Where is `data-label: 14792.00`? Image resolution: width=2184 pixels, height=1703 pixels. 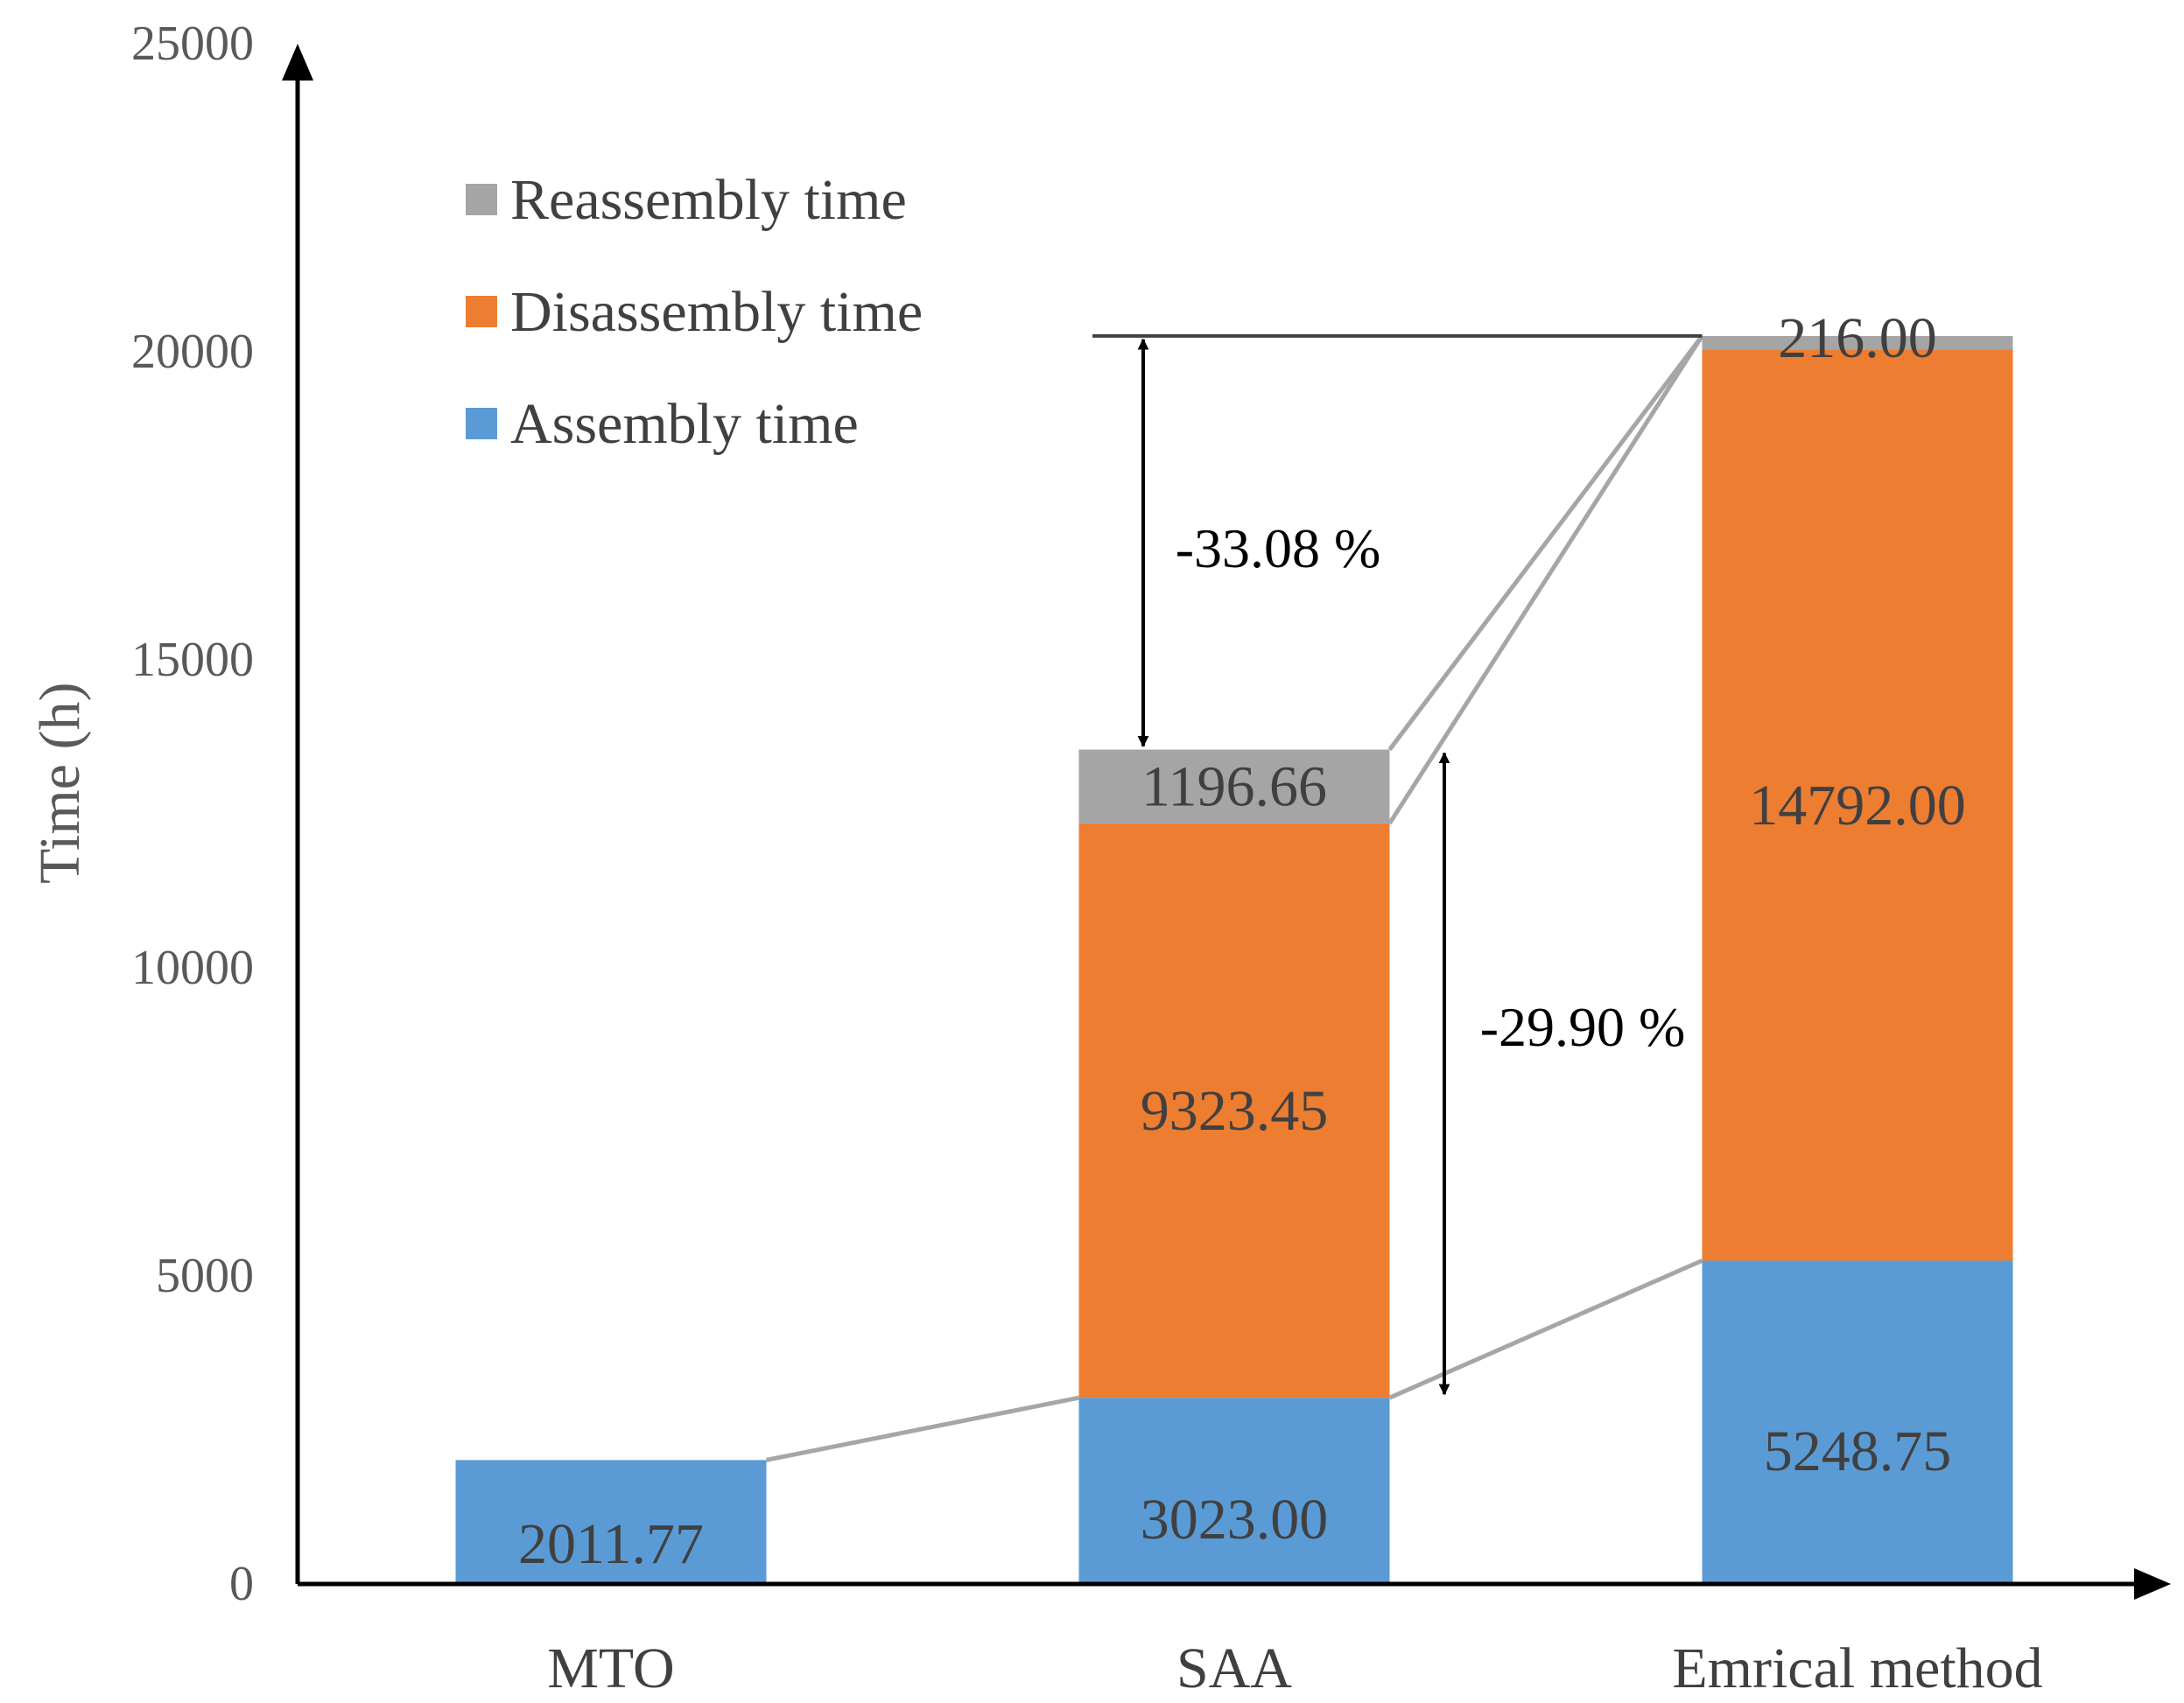 data-label: 14792.00 is located at coordinates (1857, 805).